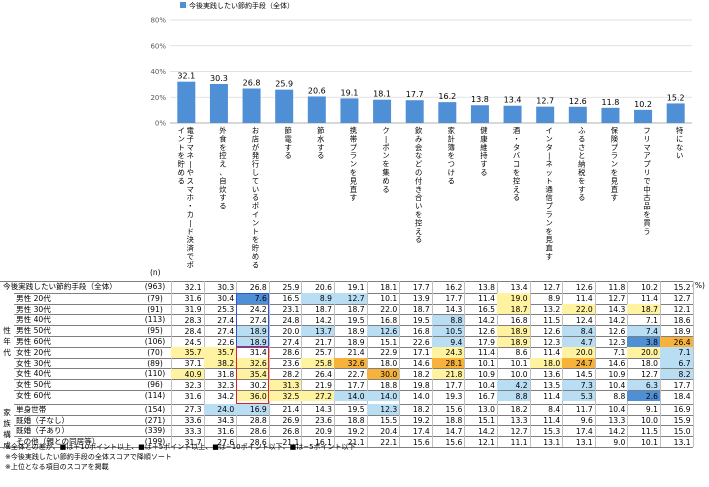 The image size is (709, 487). Describe the element at coordinates (7, 342) in the screenshot. I see `side-label-gender-age: 性年代` at that location.